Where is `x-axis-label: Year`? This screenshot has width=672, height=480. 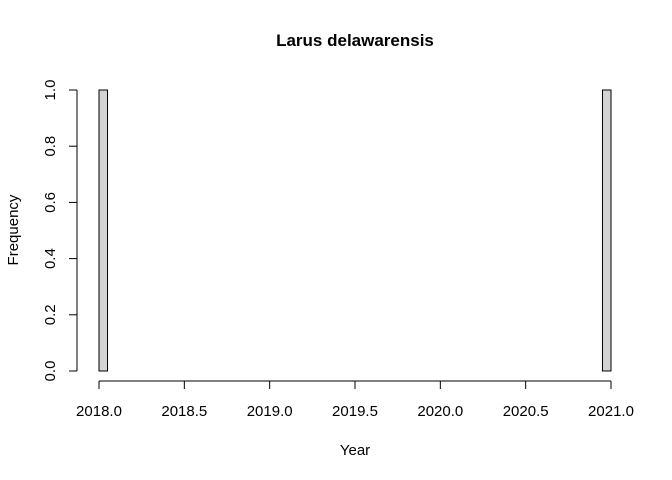
x-axis-label: Year is located at coordinates (355, 450).